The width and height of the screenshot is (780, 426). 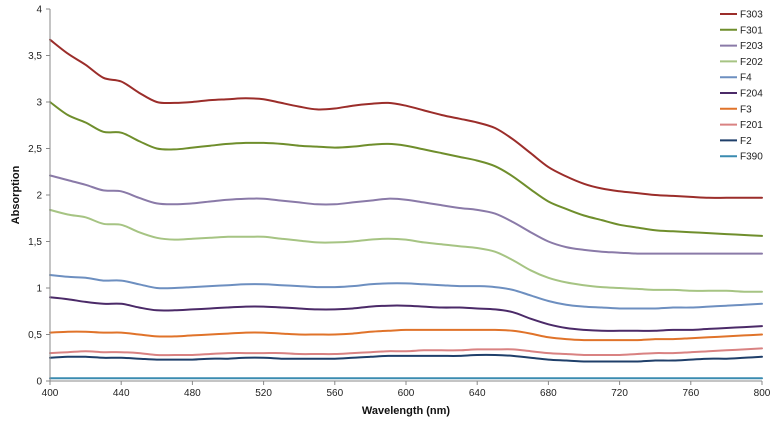 I want to click on y-tick-label: 4, so click(x=39, y=10).